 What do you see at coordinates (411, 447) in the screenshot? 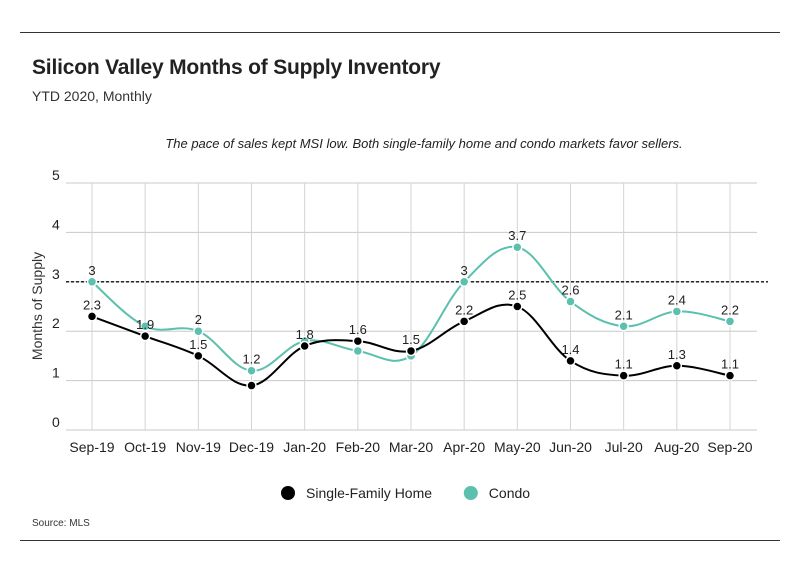
I see `x-tick-label: Mar-20` at bounding box center [411, 447].